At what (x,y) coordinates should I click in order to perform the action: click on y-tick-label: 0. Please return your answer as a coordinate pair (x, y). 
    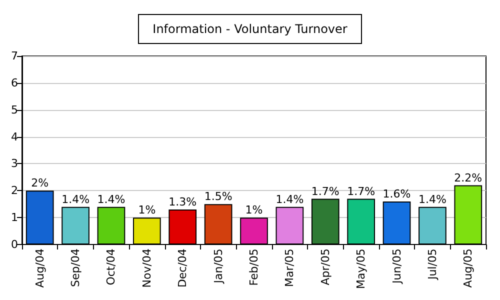
    Looking at the image, I should click on (14, 245).